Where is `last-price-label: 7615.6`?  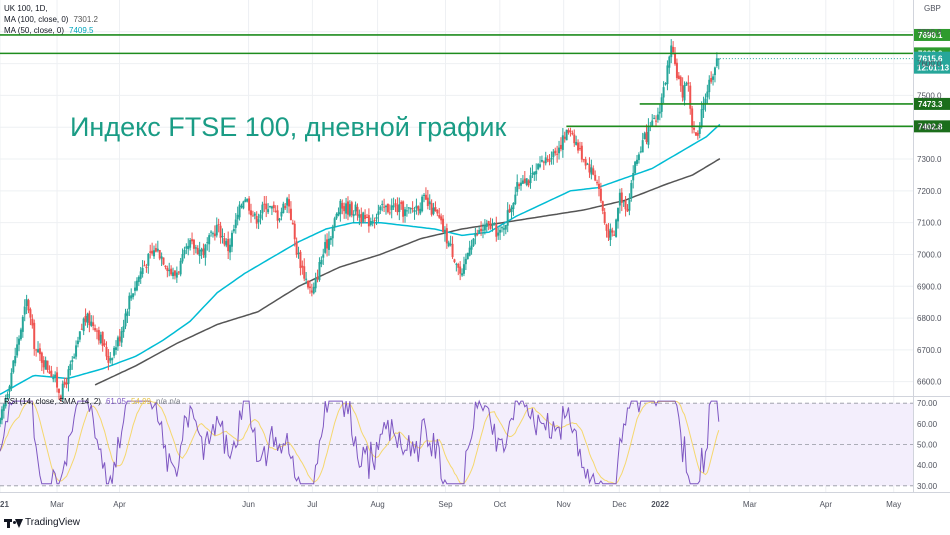 last-price-label: 7615.6 is located at coordinates (930, 59).